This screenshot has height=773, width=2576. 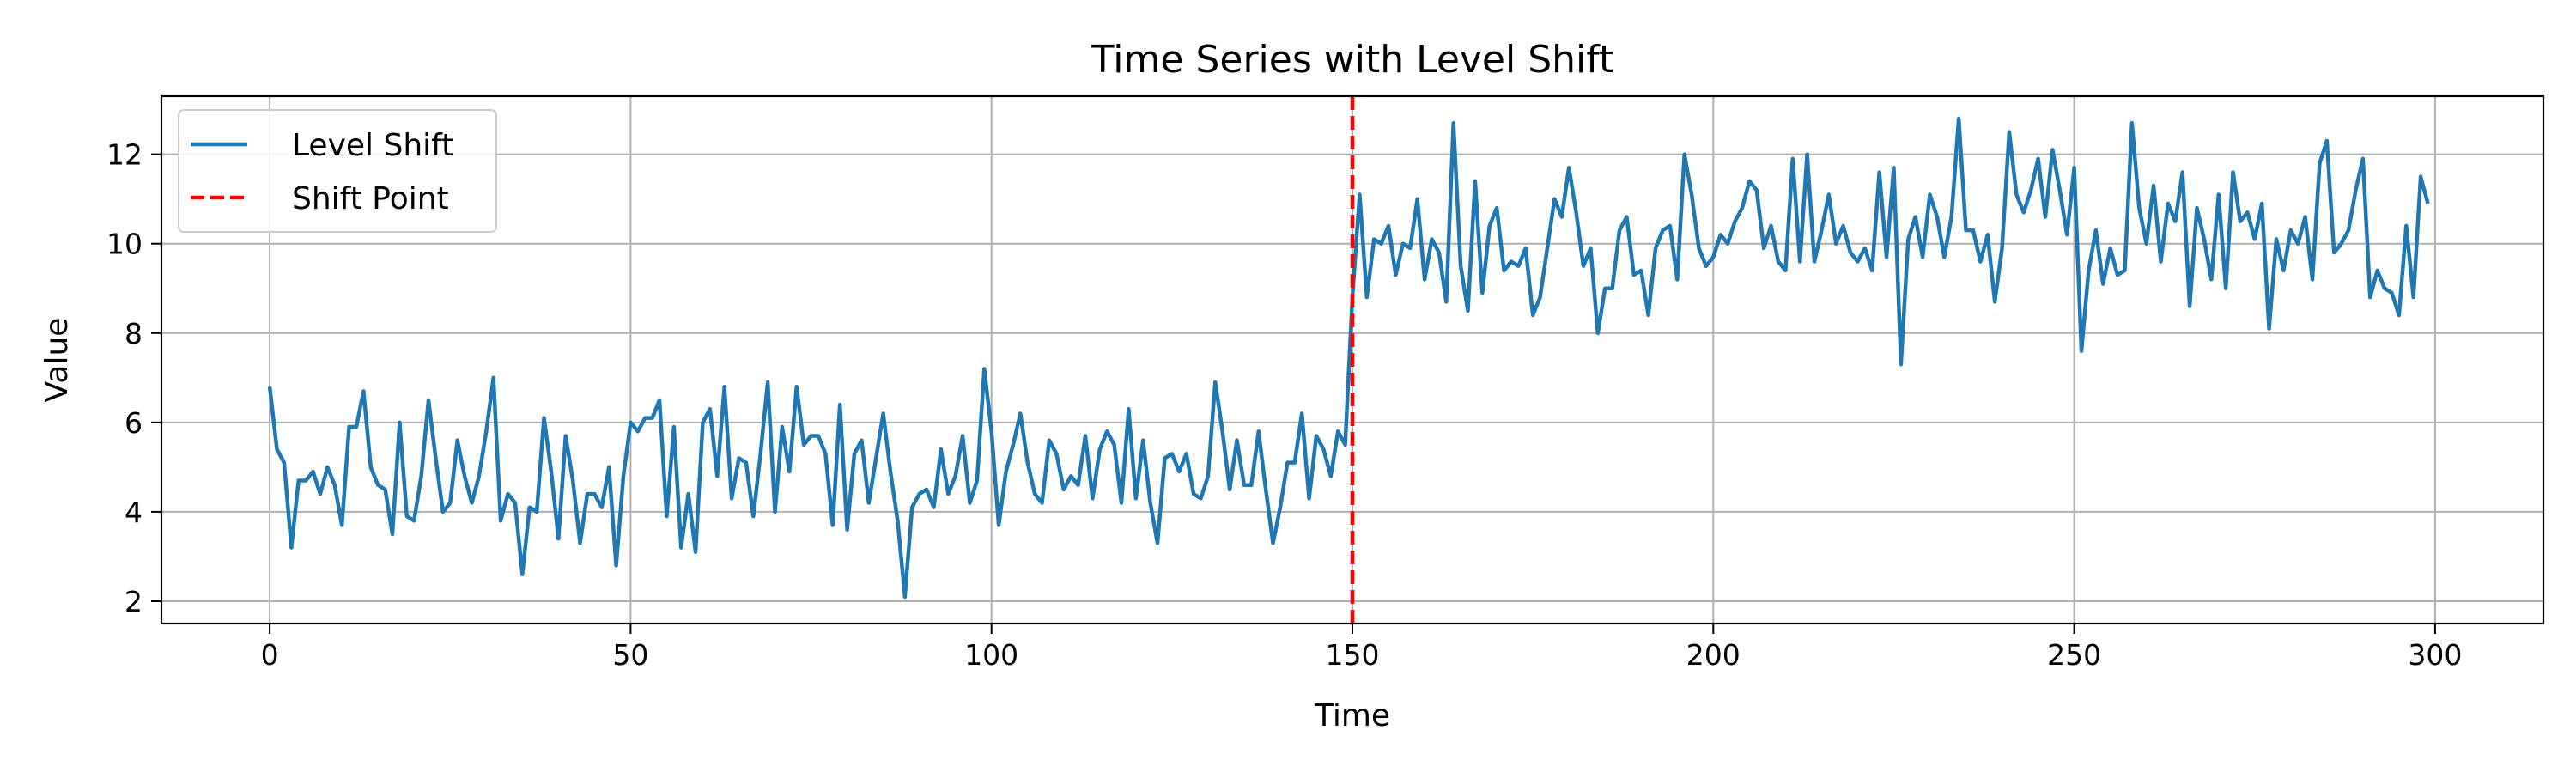 What do you see at coordinates (1353, 655) in the screenshot?
I see `x-tick-label: 150` at bounding box center [1353, 655].